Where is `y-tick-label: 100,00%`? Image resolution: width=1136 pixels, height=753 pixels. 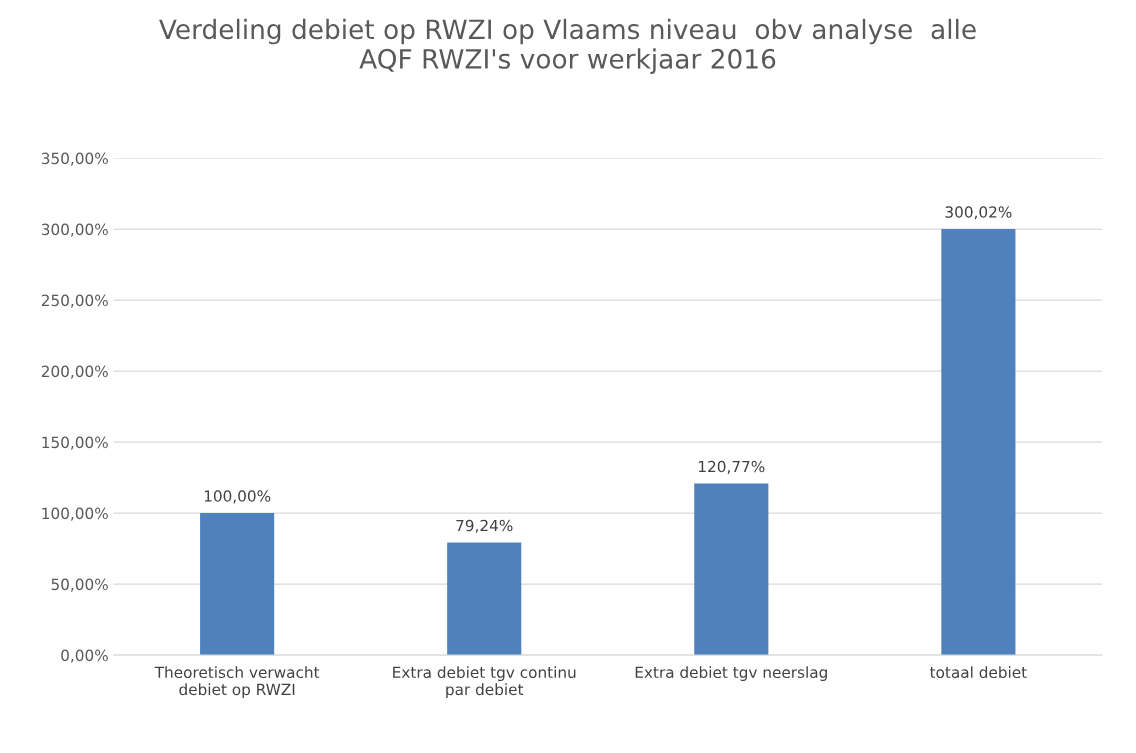 y-tick-label: 100,00% is located at coordinates (75, 514).